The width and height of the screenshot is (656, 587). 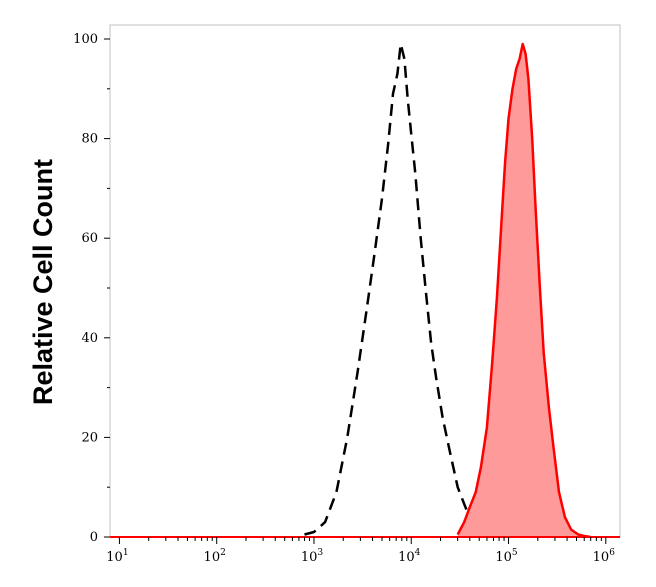 What do you see at coordinates (506, 556) in the screenshot?
I see `x-tick-label-4: 10⁵` at bounding box center [506, 556].